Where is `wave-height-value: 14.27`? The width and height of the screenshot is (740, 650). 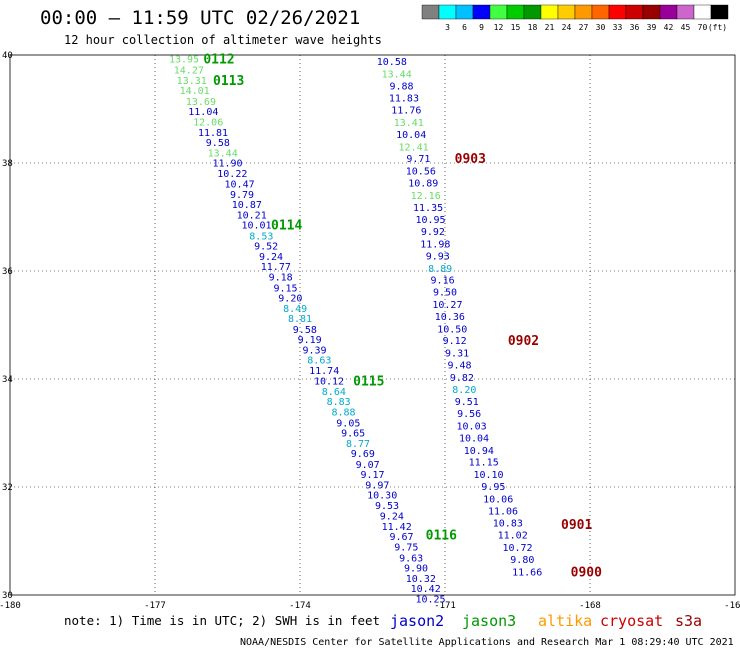
wave-height-value: 14.27 is located at coordinates (189, 71).